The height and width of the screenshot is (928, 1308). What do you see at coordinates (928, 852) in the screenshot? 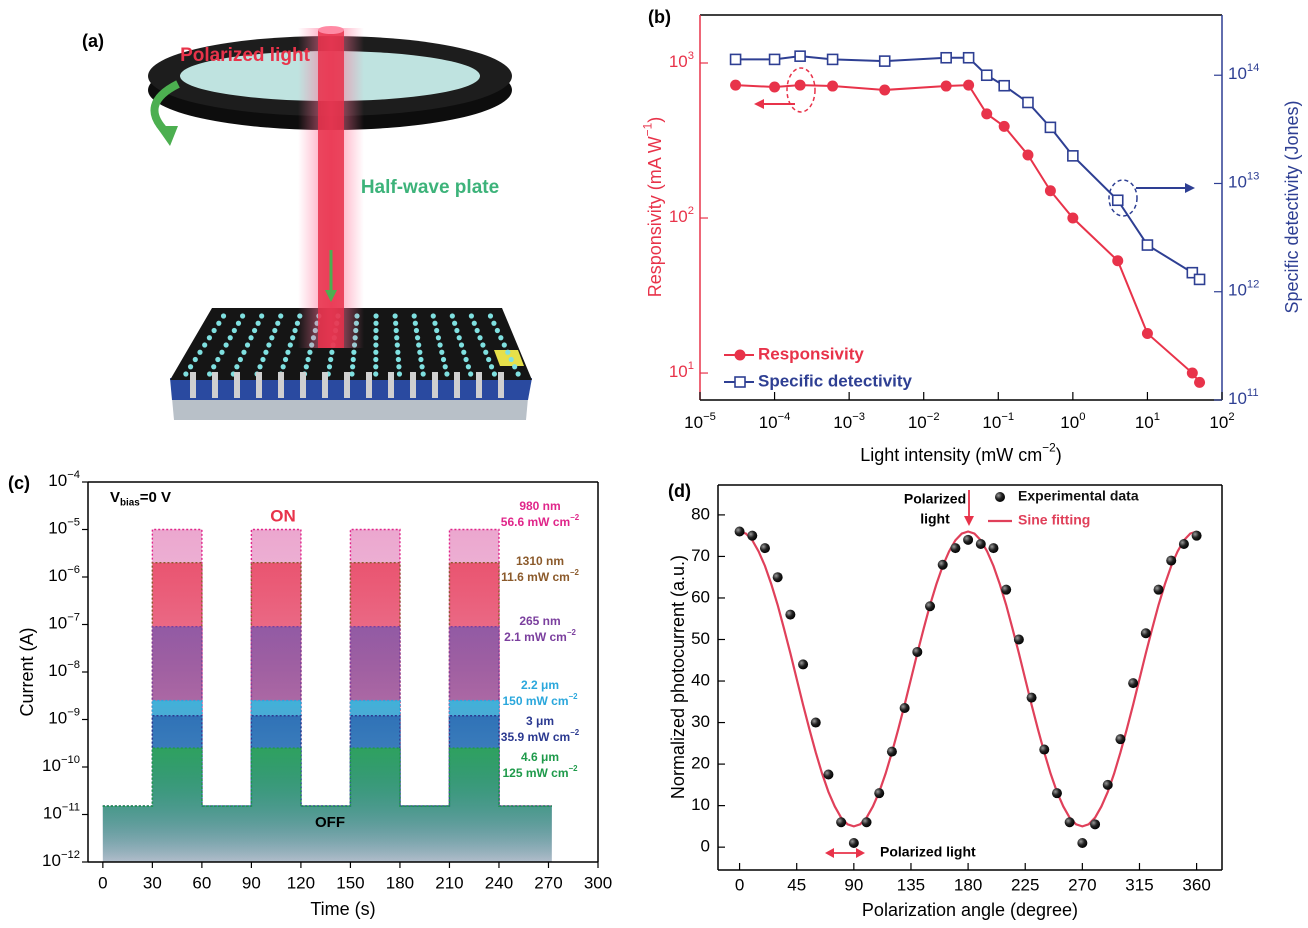
I see `annotation: Polarized light` at bounding box center [928, 852].